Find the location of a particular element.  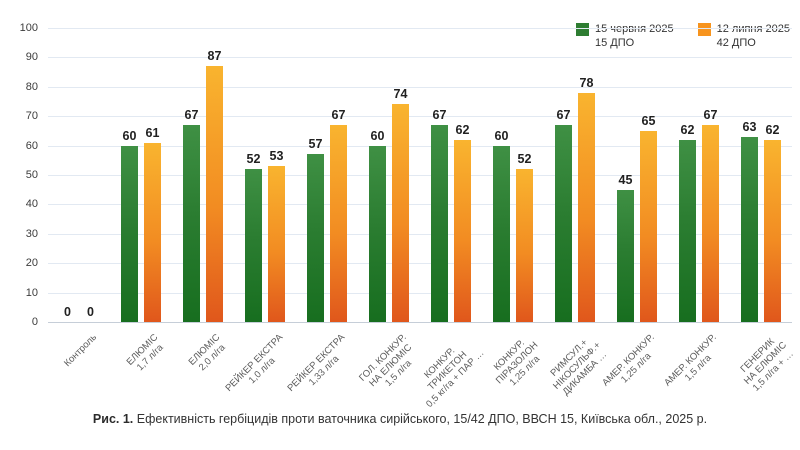

legend-swatch-green is located at coordinates (582, 29).